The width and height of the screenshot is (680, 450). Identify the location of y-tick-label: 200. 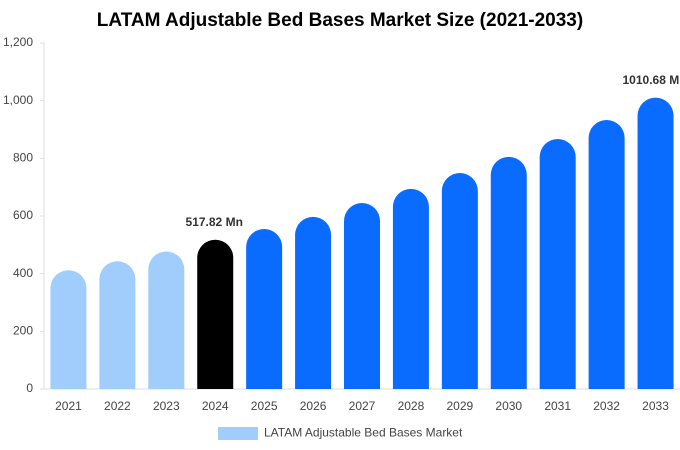
(23, 331).